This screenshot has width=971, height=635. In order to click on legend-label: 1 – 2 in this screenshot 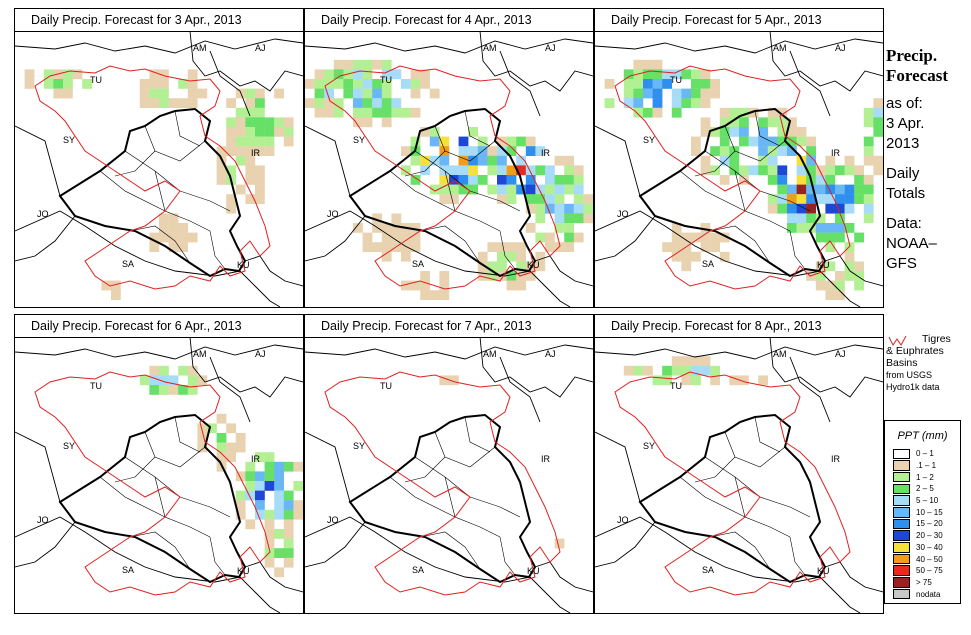, I will do `click(925, 477)`.